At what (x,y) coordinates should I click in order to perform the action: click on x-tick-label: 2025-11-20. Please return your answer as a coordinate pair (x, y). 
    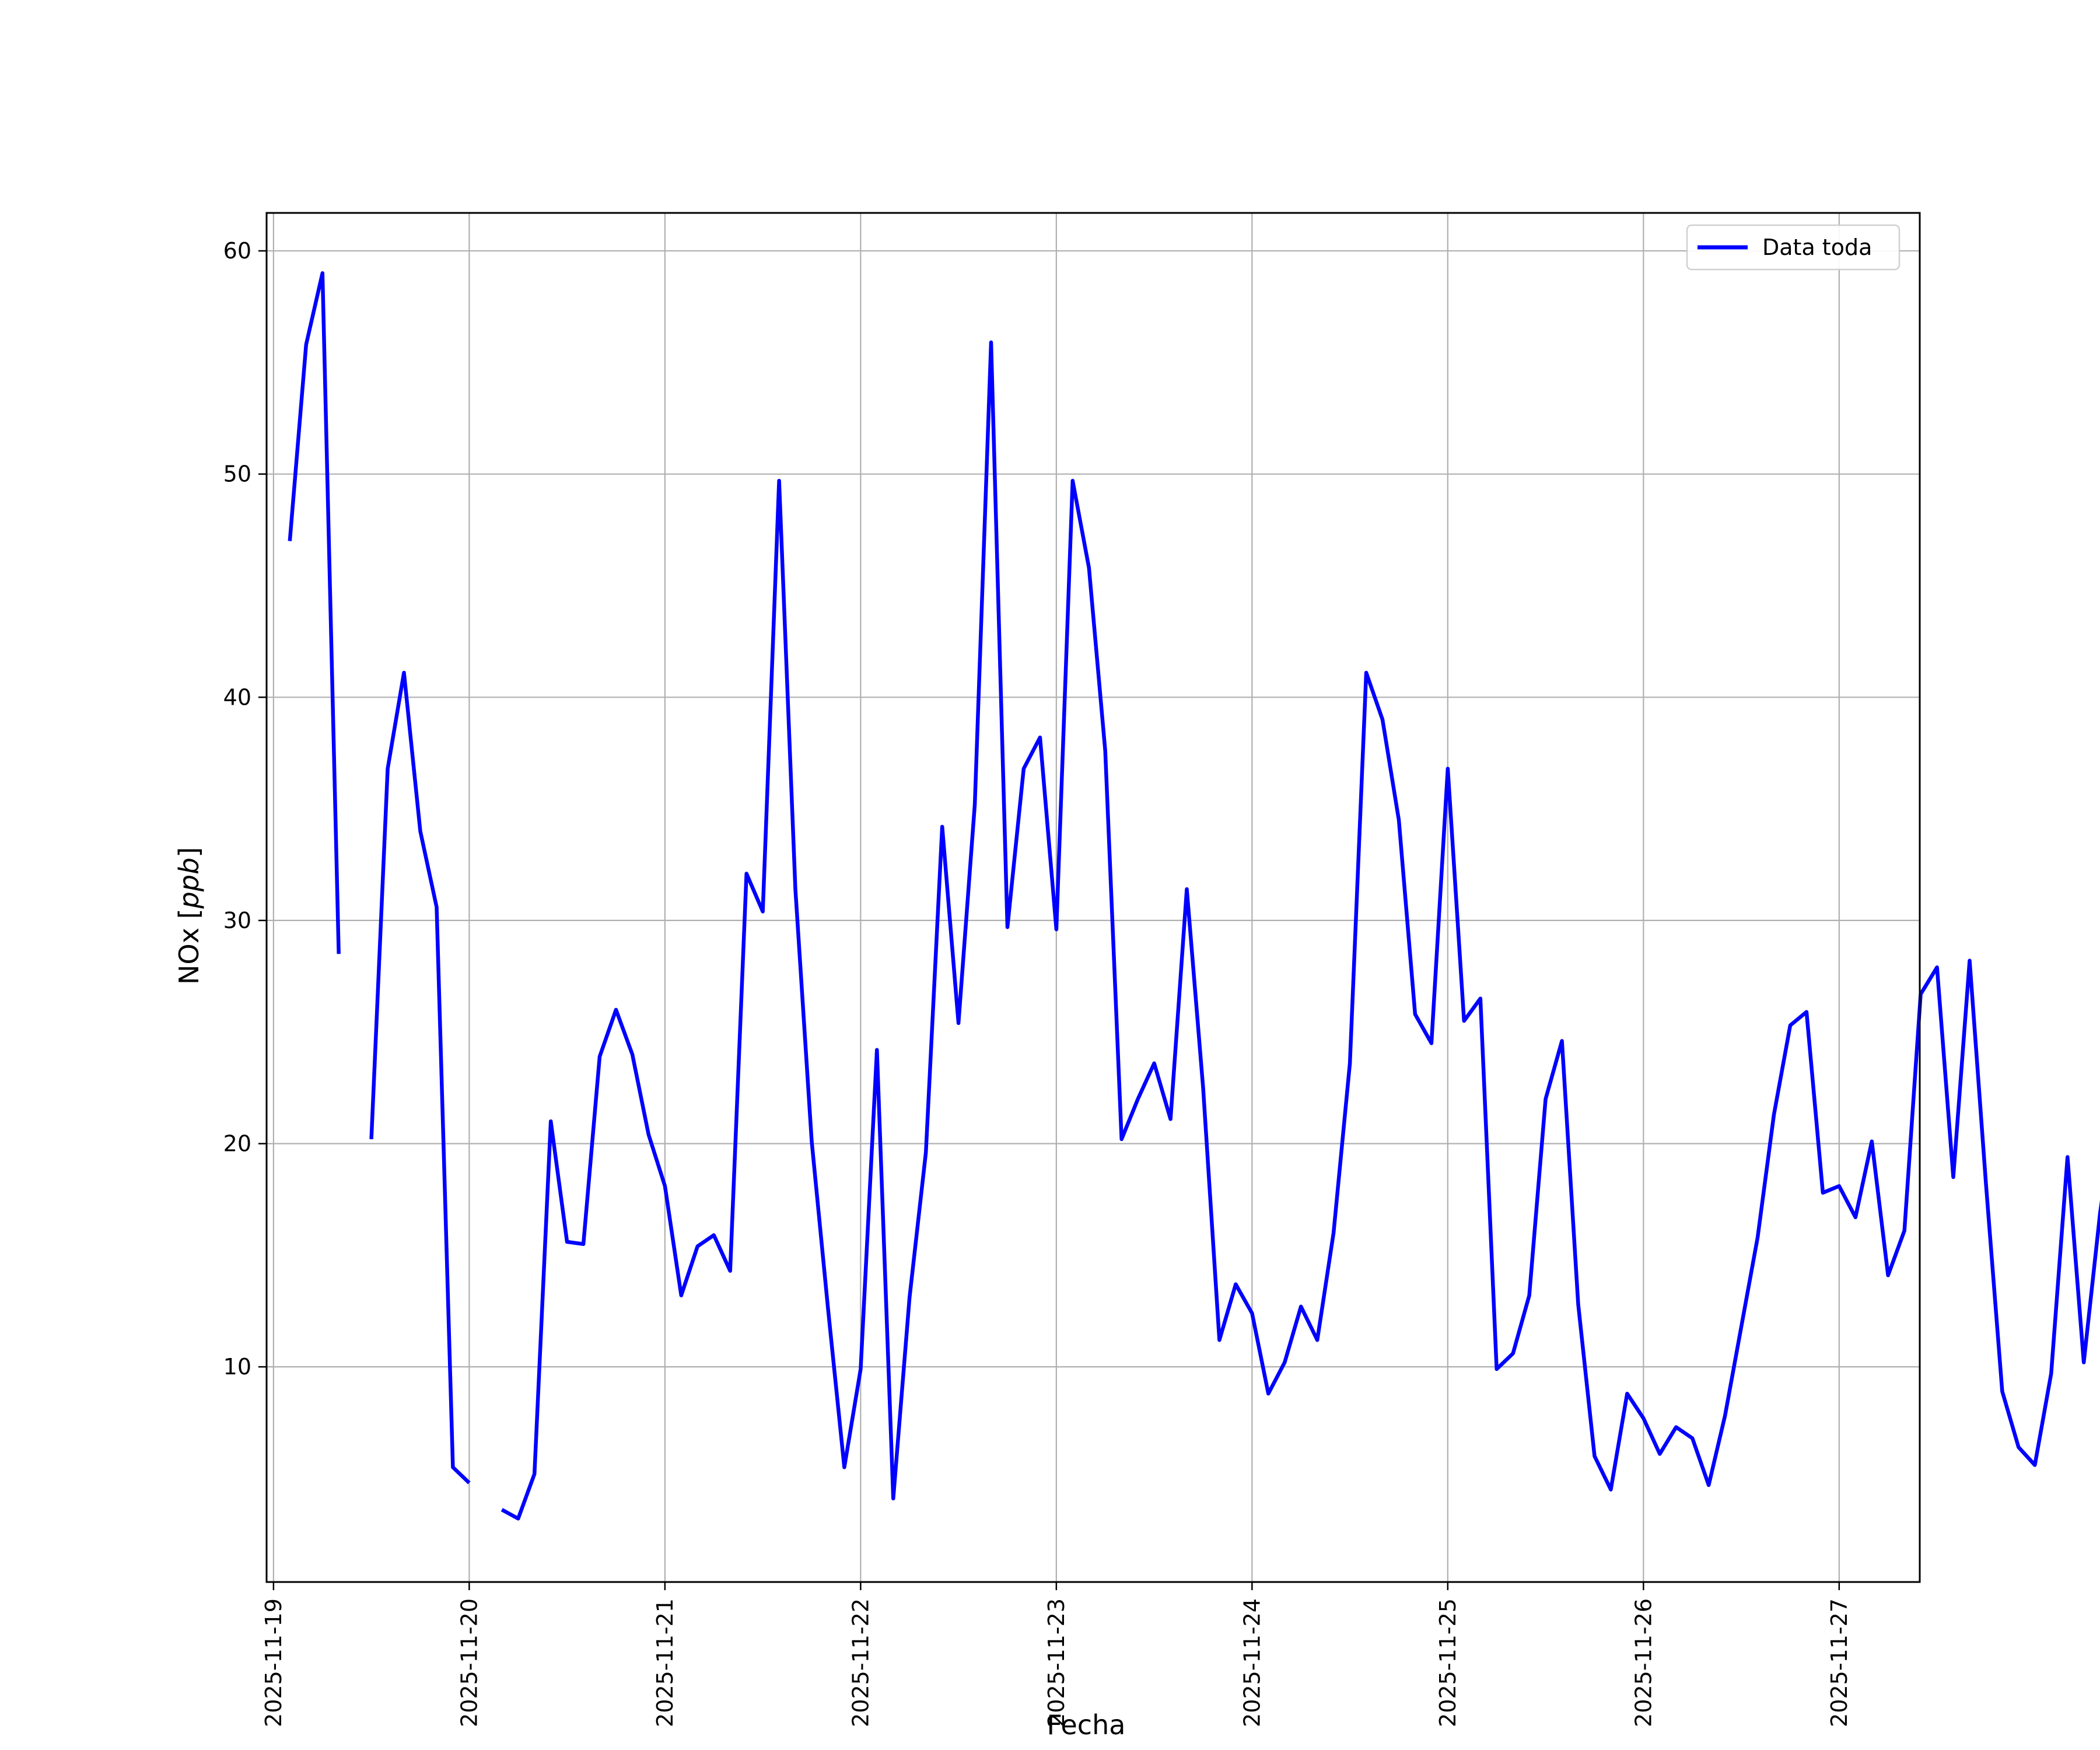
    Looking at the image, I should click on (469, 1662).